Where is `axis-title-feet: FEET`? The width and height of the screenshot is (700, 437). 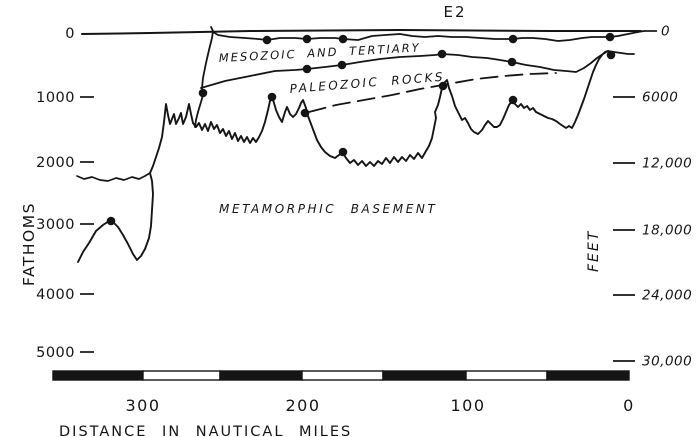 axis-title-feet: FEET is located at coordinates (594, 251).